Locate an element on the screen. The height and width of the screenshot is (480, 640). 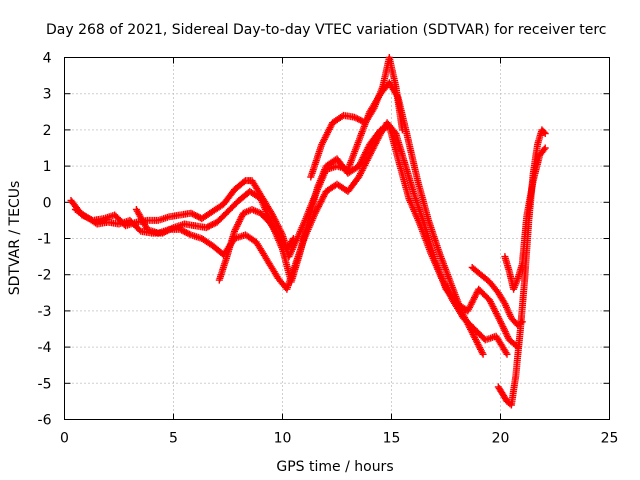
y-tick-label: -4 is located at coordinates (45, 348).